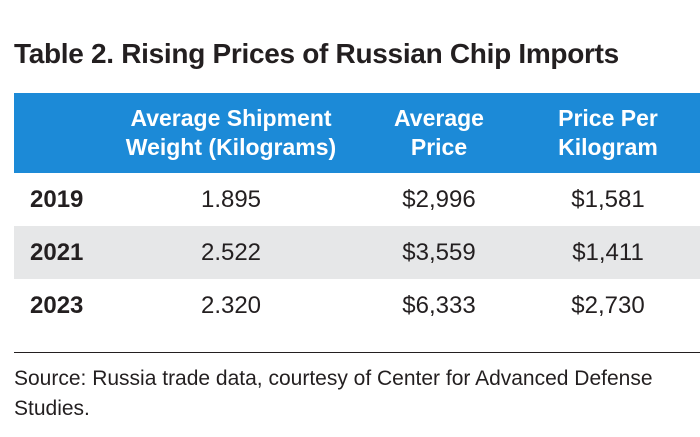 This screenshot has height=437, width=700. What do you see at coordinates (231, 199) in the screenshot?
I see `cell-weight: 1.895` at bounding box center [231, 199].